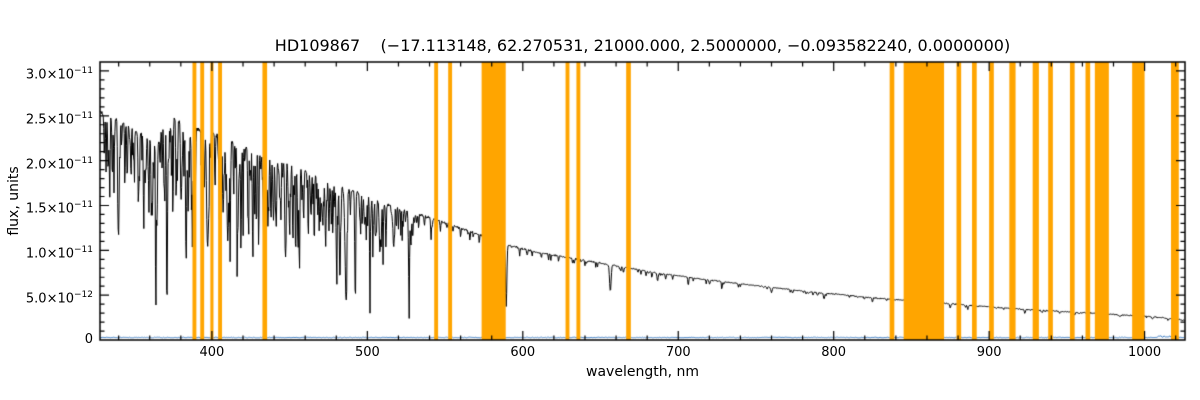 This screenshot has width=1200, height=400. Describe the element at coordinates (523, 352) in the screenshot. I see `x-tick-label: 600` at that location.